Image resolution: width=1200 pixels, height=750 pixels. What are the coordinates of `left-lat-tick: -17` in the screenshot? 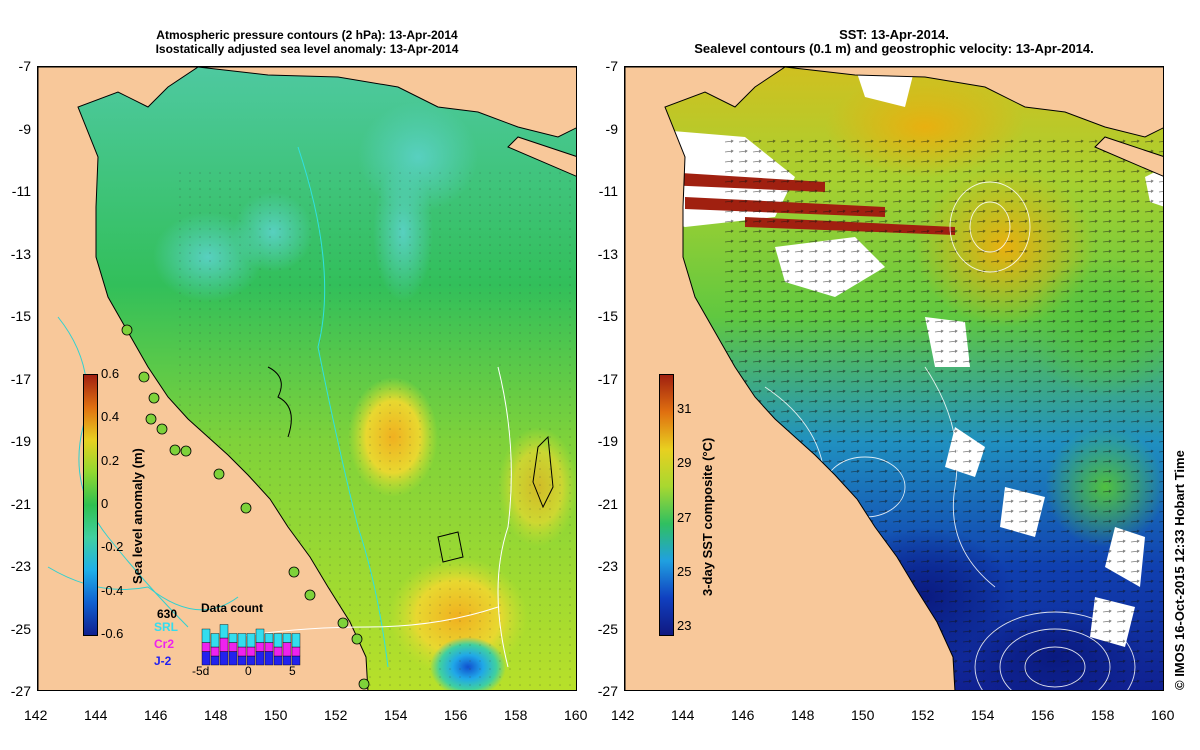 It's located at (20, 378).